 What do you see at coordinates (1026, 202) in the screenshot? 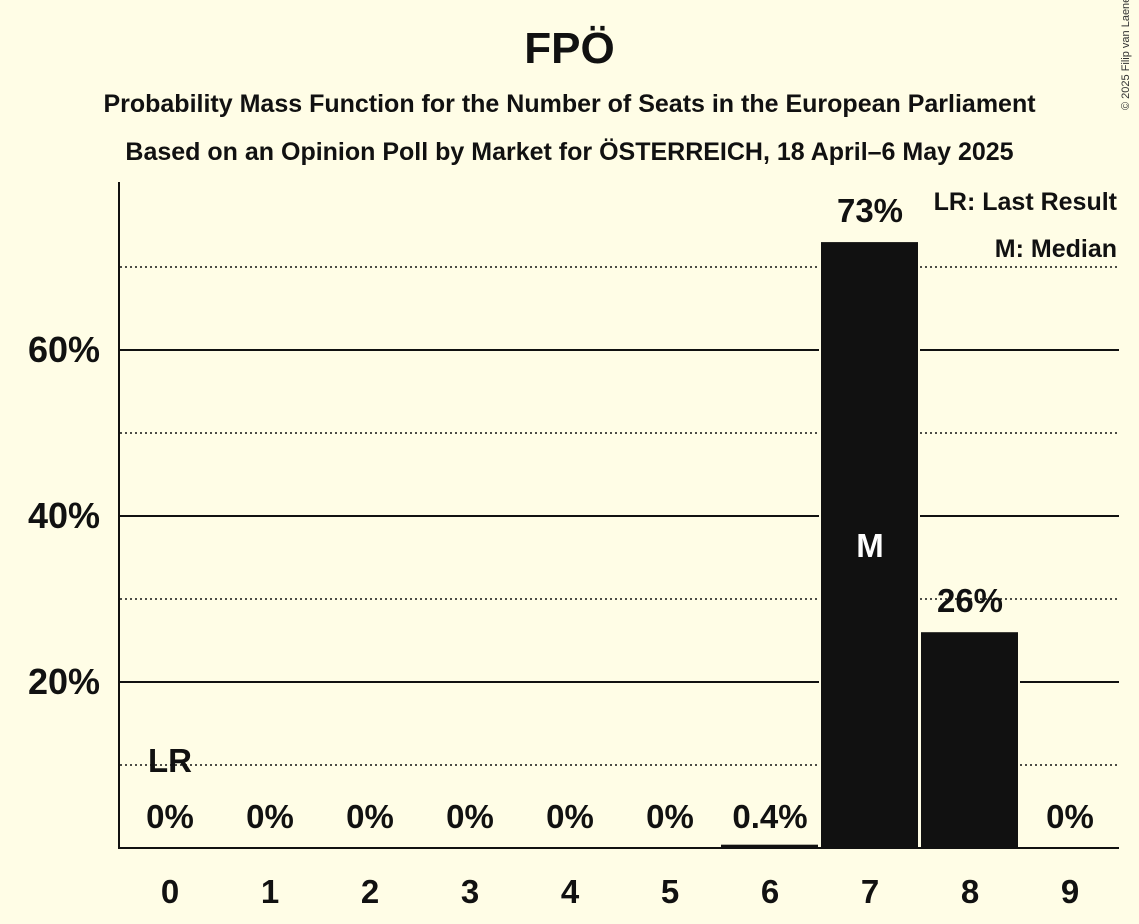
I see `legend-last-result: LR: Last Result` at bounding box center [1026, 202].